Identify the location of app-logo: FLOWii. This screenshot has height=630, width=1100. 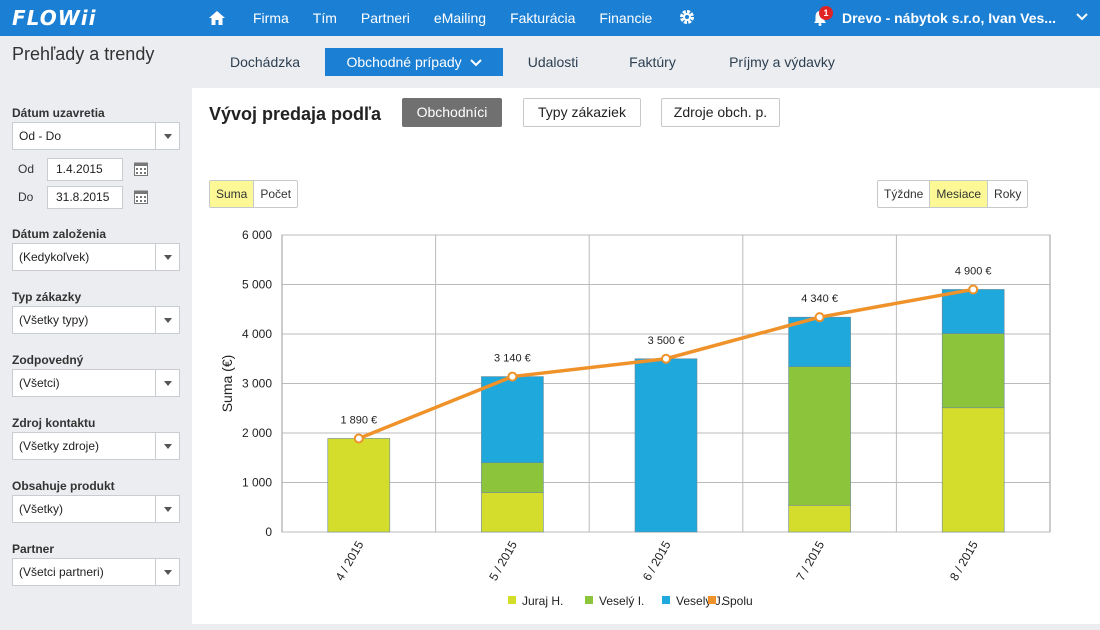
(54, 18).